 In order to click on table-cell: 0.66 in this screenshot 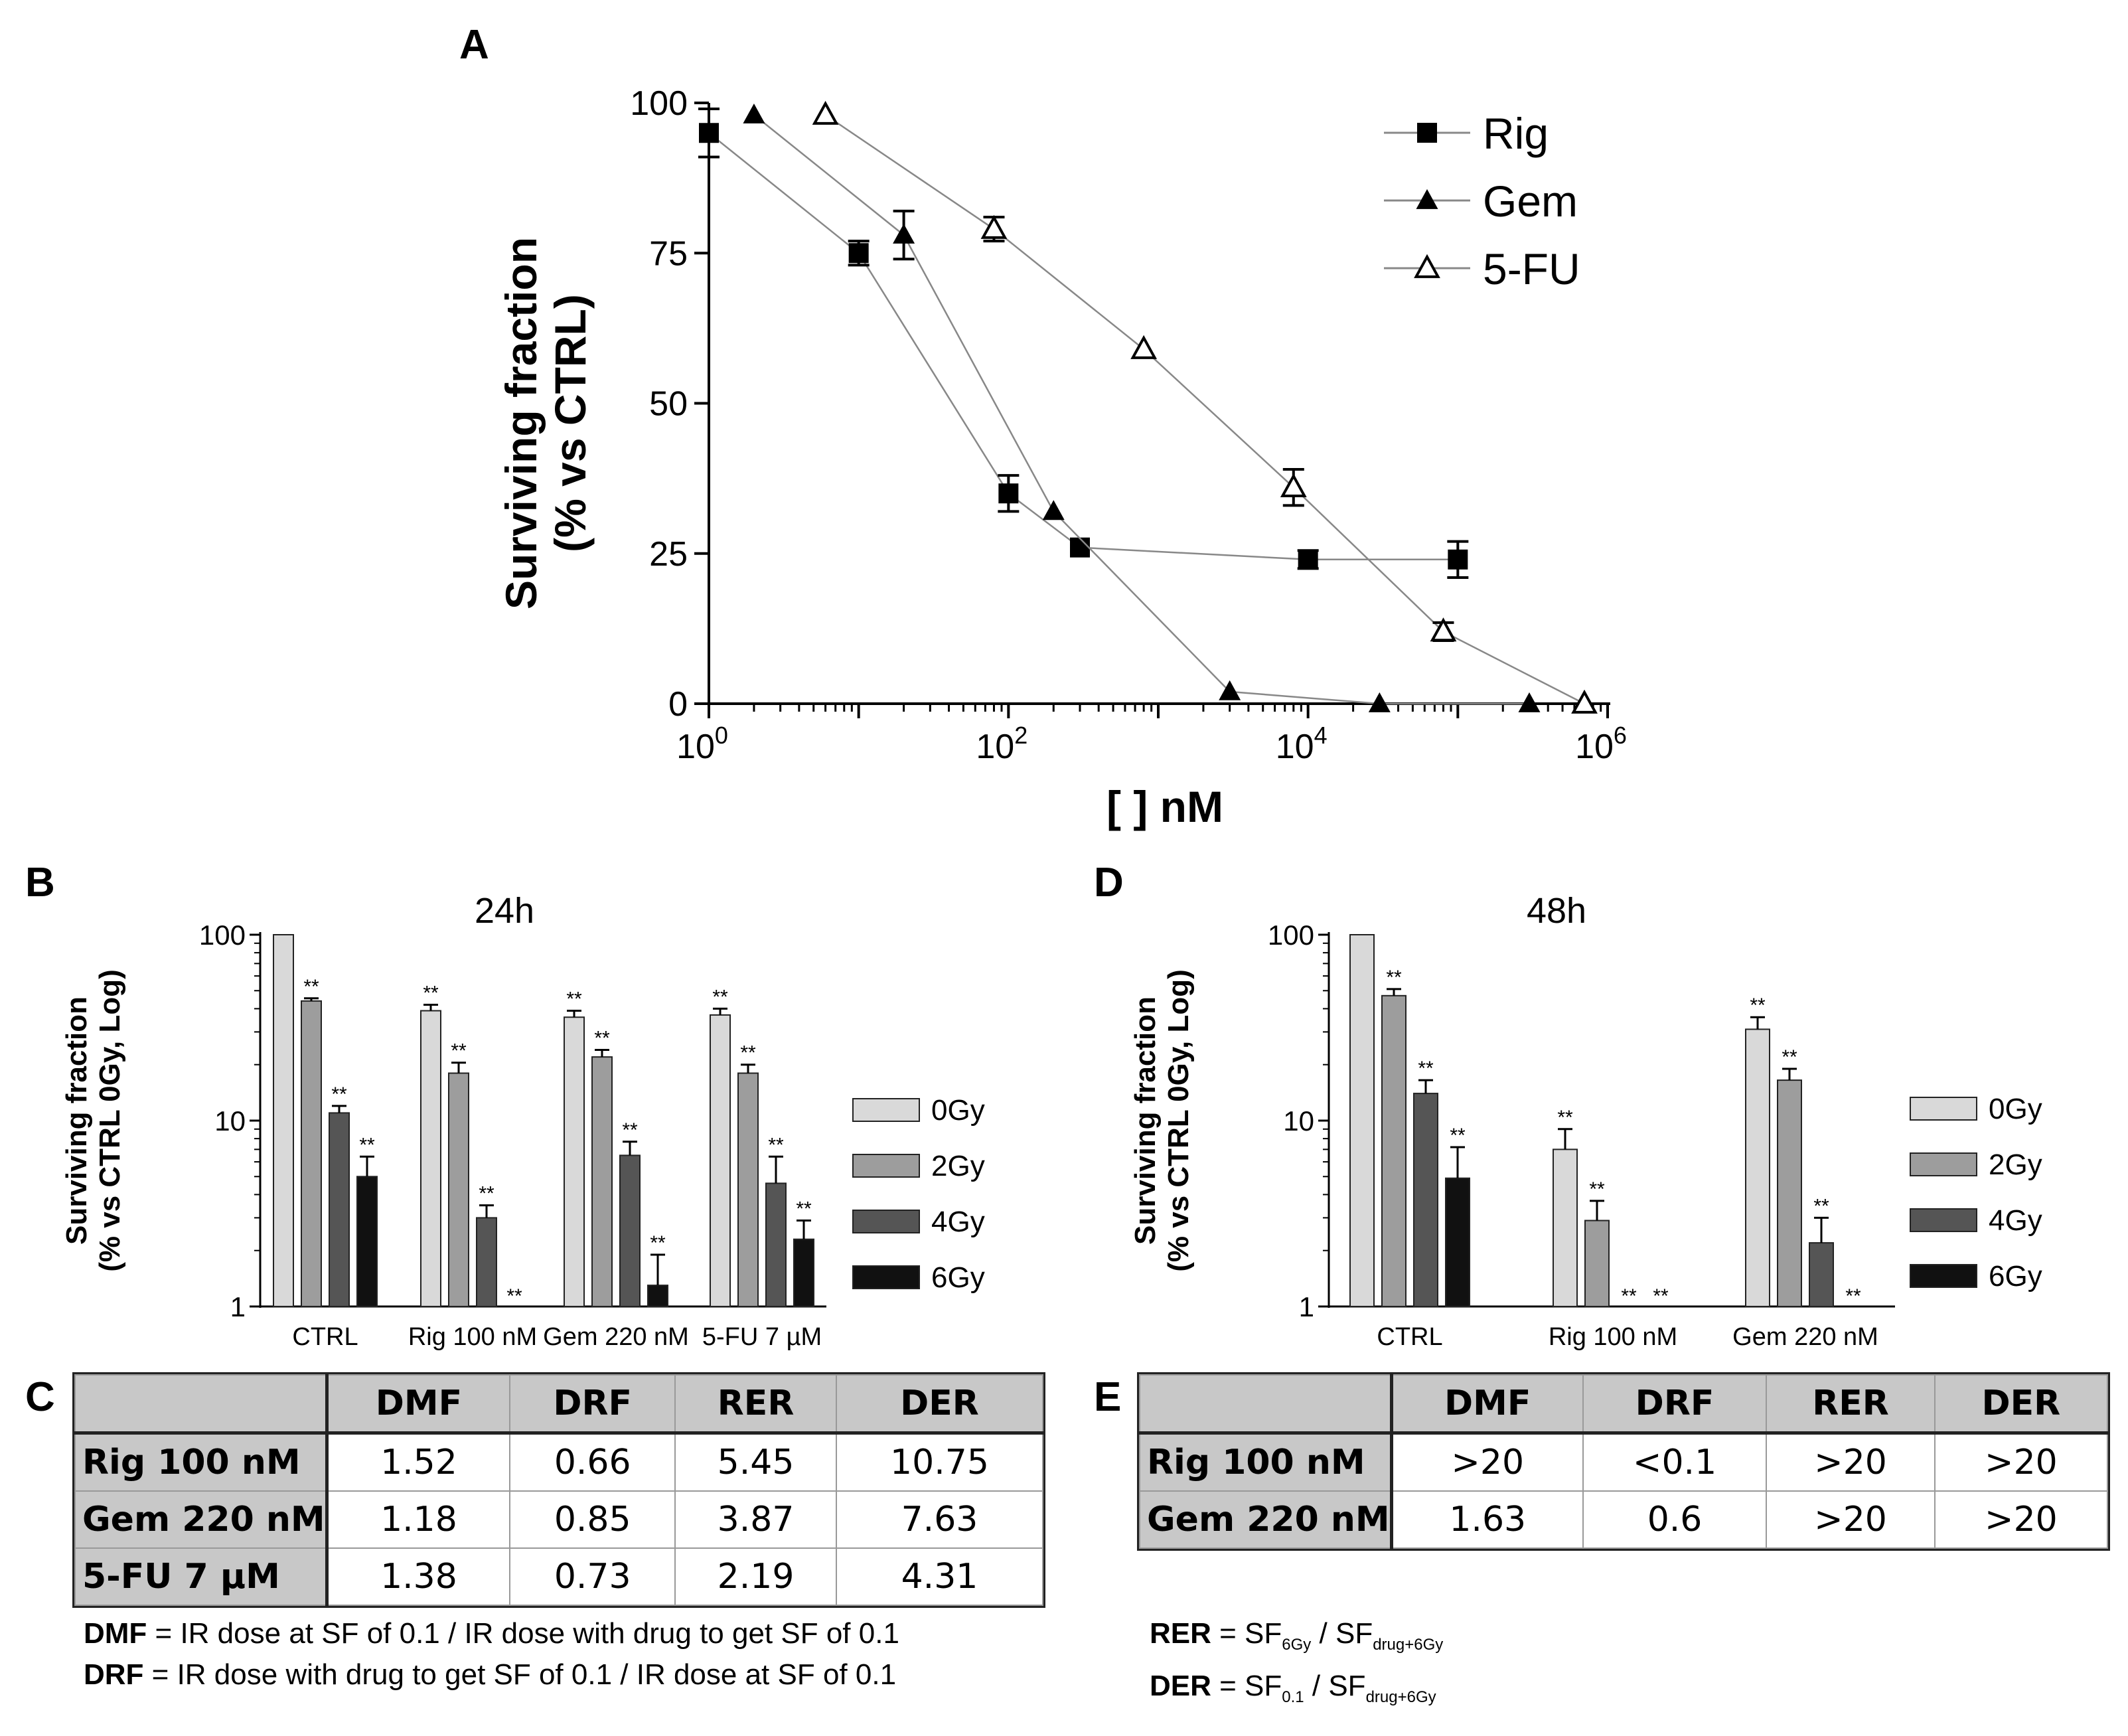, I will do `click(592, 1462)`.